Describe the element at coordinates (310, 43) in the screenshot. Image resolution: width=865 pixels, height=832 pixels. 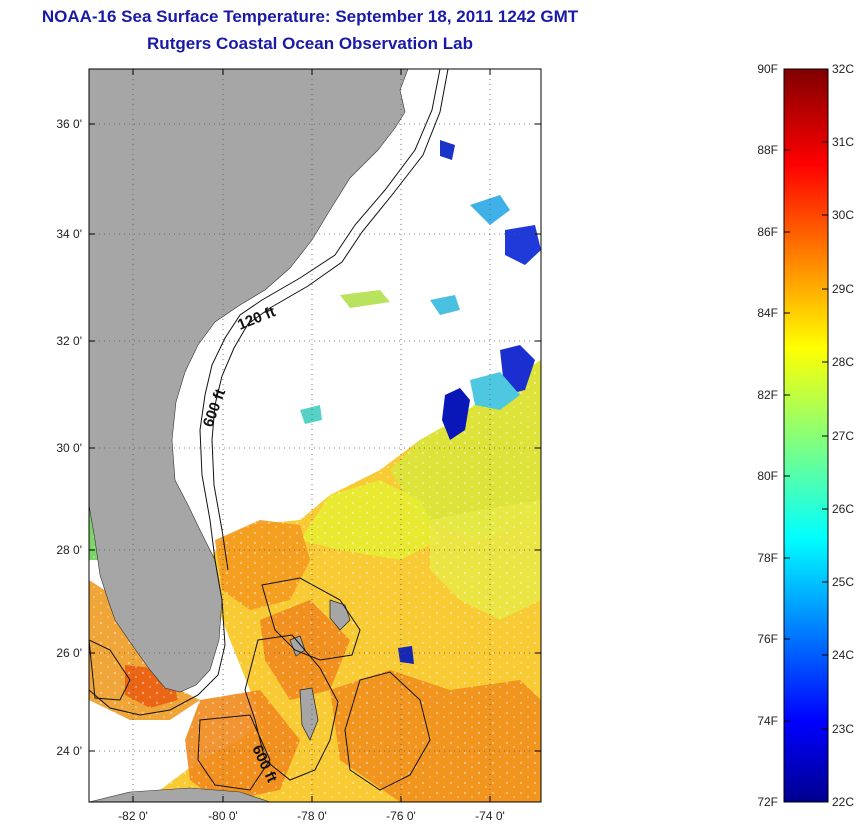
I see `map-subtitle: Rutgers Coastal Ocean Observation Lab` at that location.